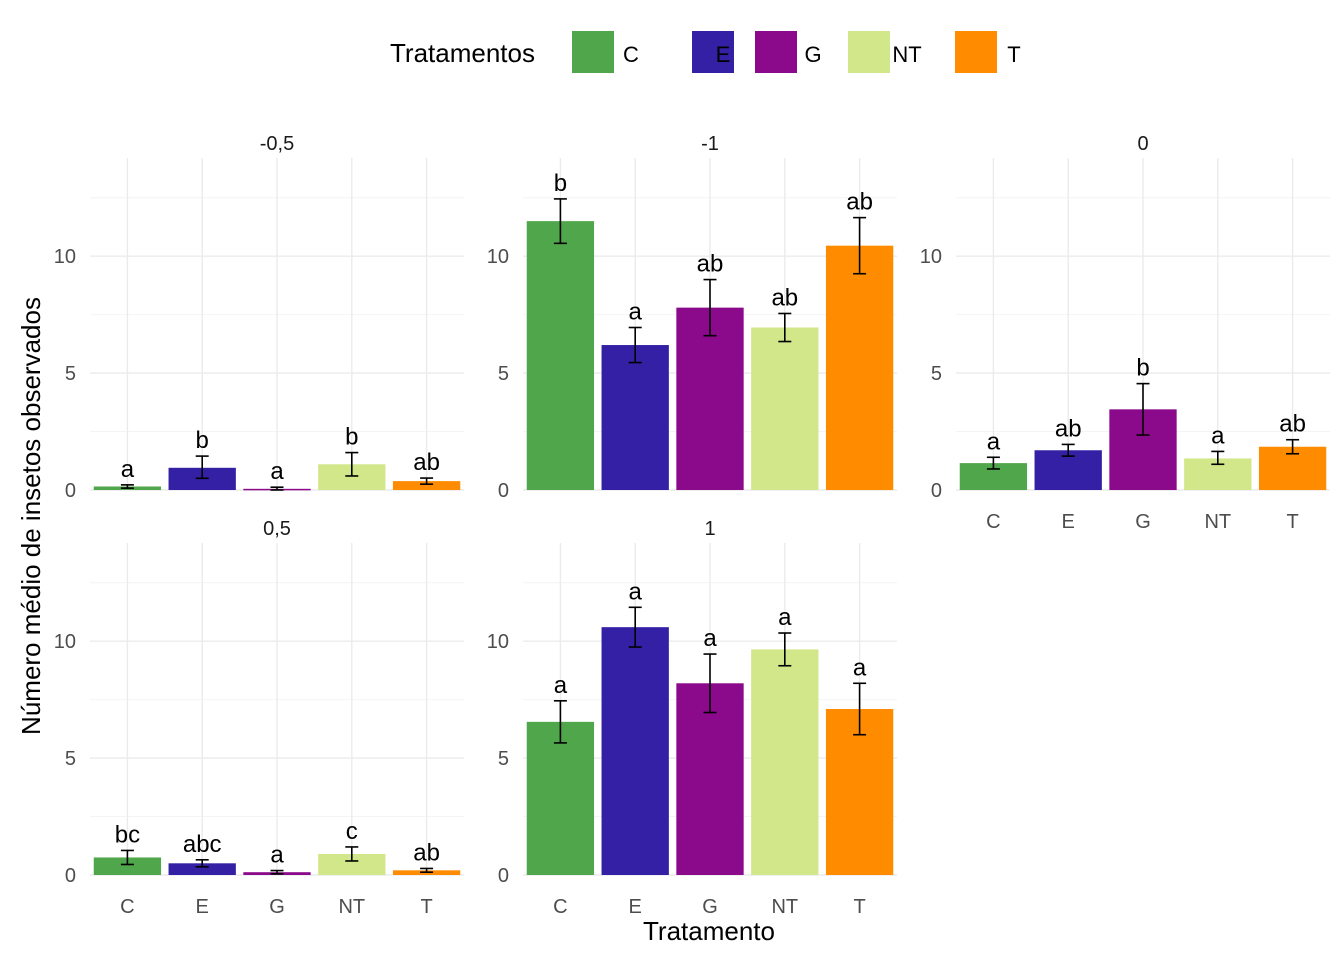 This screenshot has height=960, width=1344. What do you see at coordinates (462, 53) in the screenshot?
I see `legend-title: Tratamentos` at bounding box center [462, 53].